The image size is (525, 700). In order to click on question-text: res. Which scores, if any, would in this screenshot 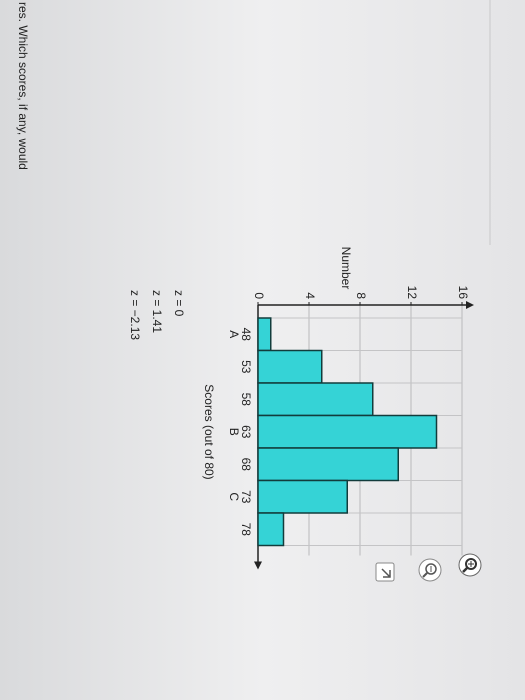, I will do `click(23, 86)`.